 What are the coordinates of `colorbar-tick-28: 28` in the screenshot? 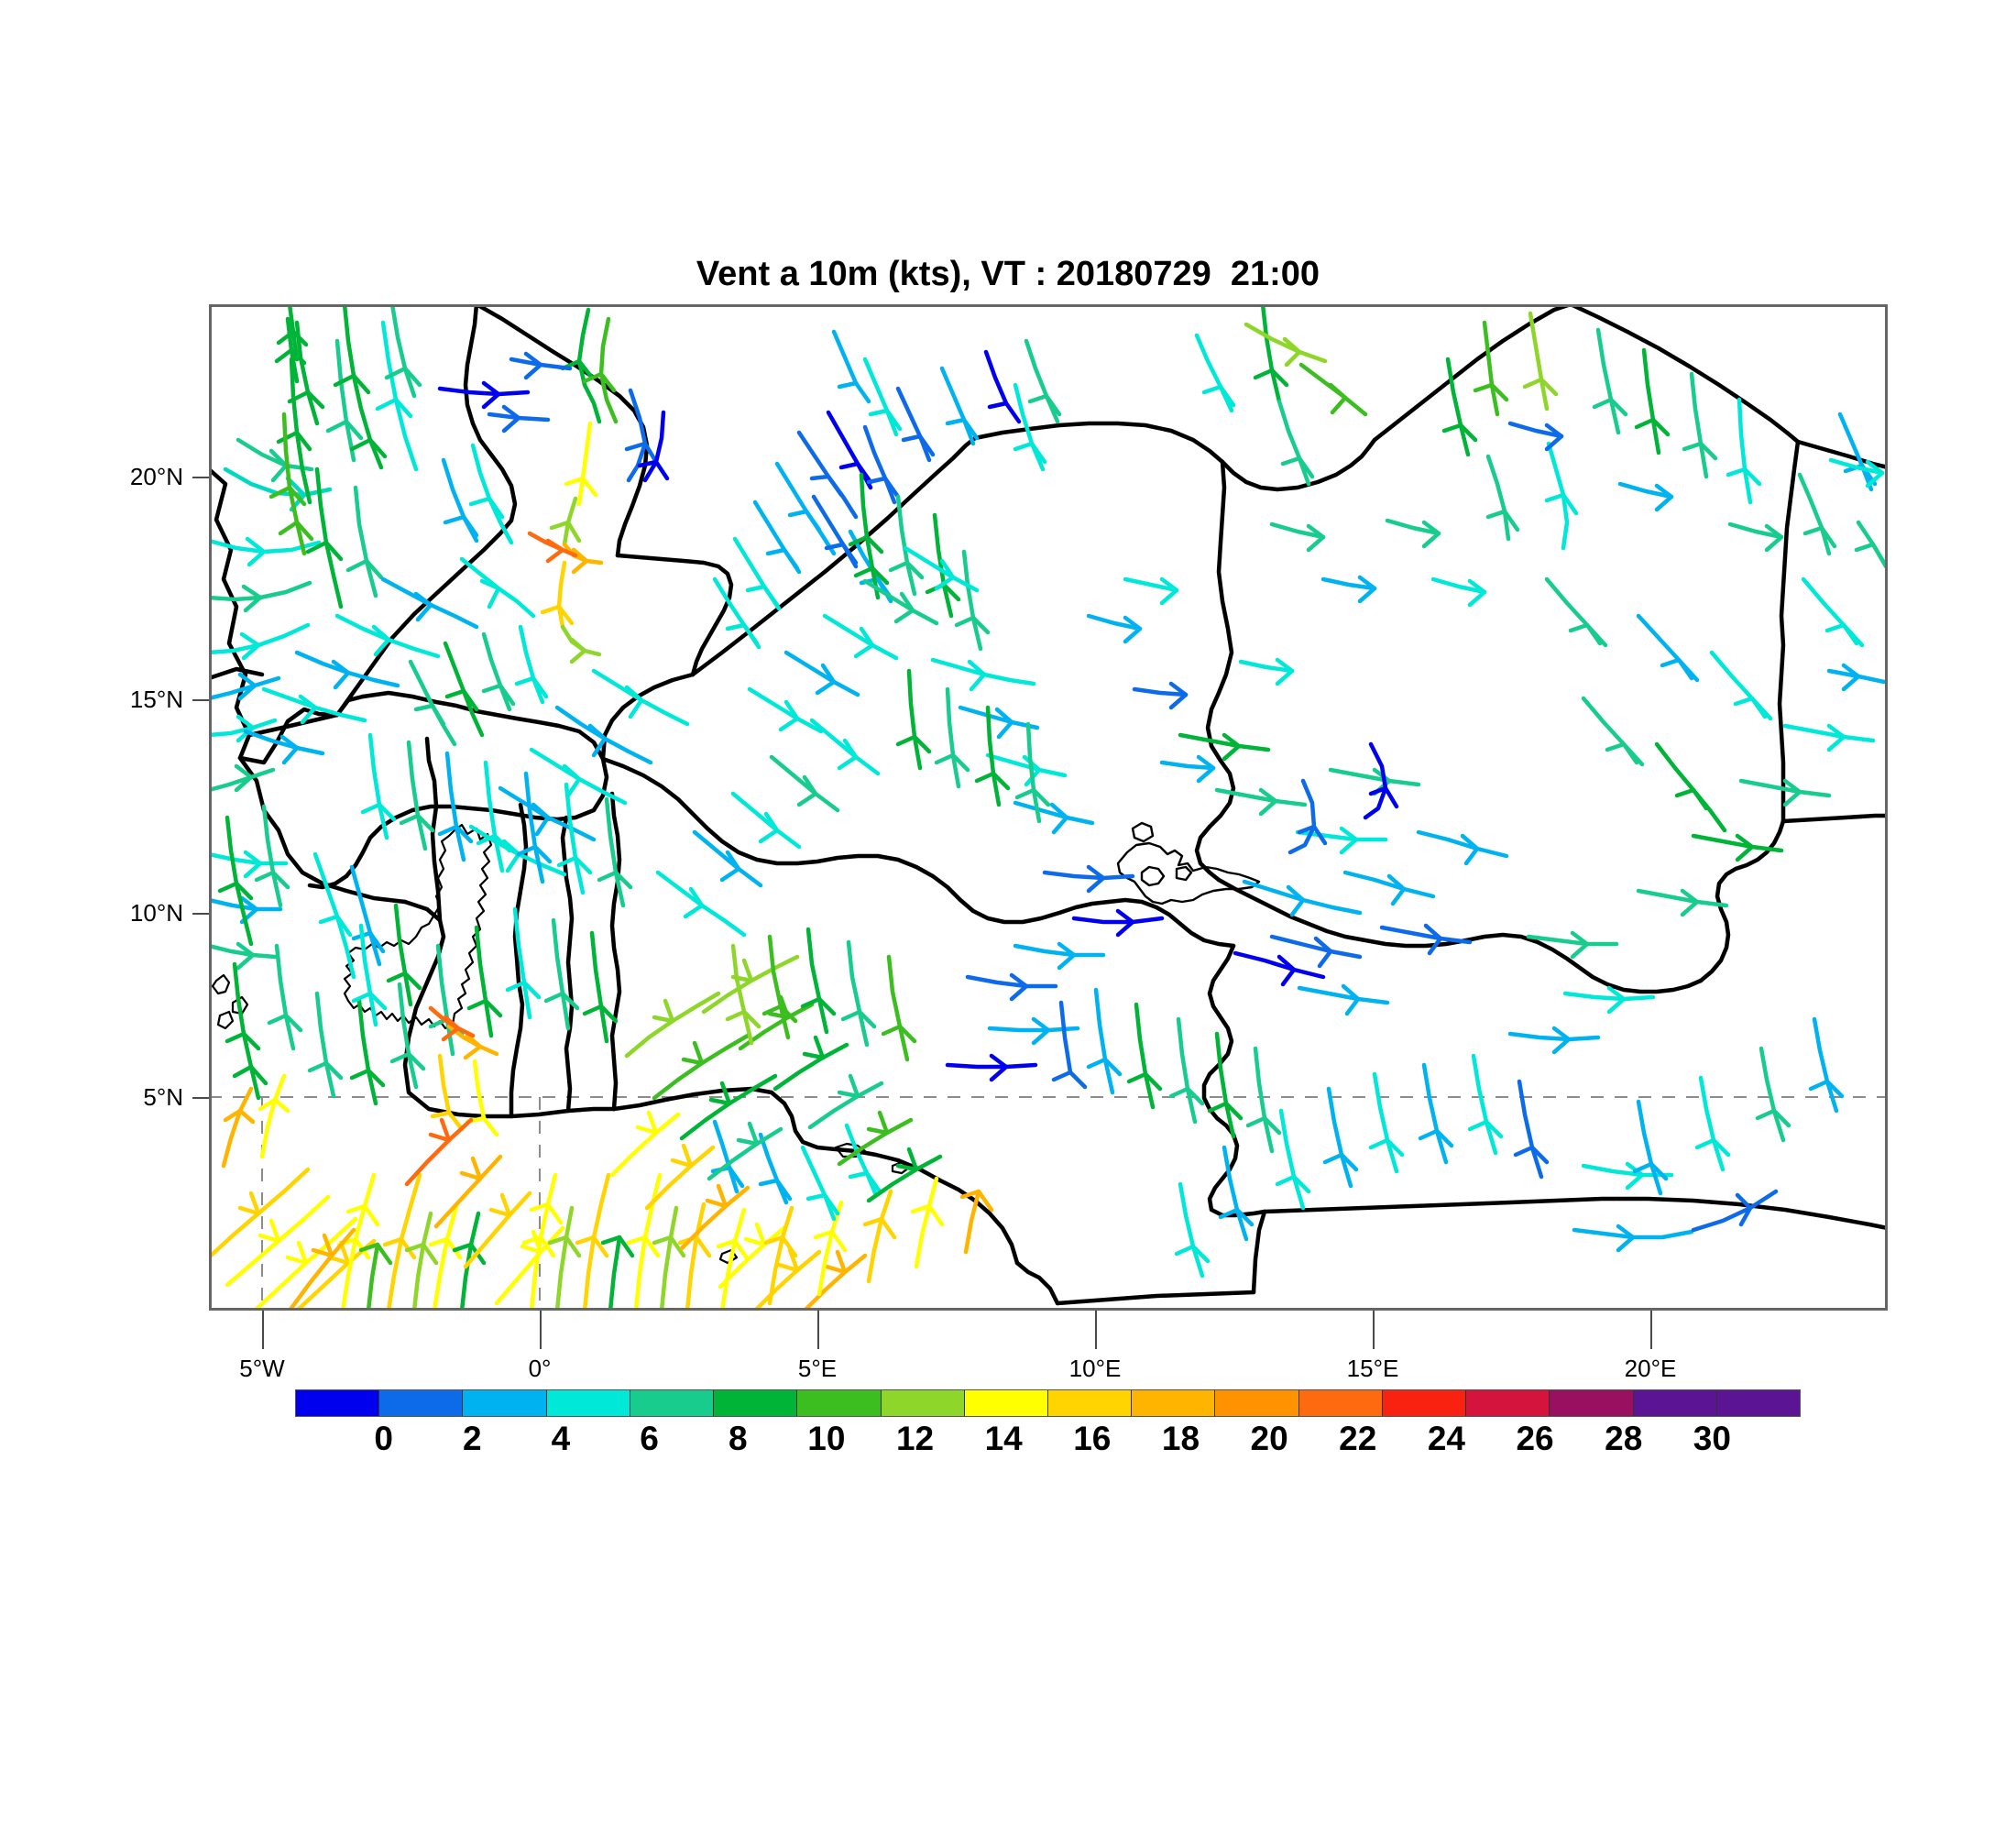 It's located at (1624, 1438).